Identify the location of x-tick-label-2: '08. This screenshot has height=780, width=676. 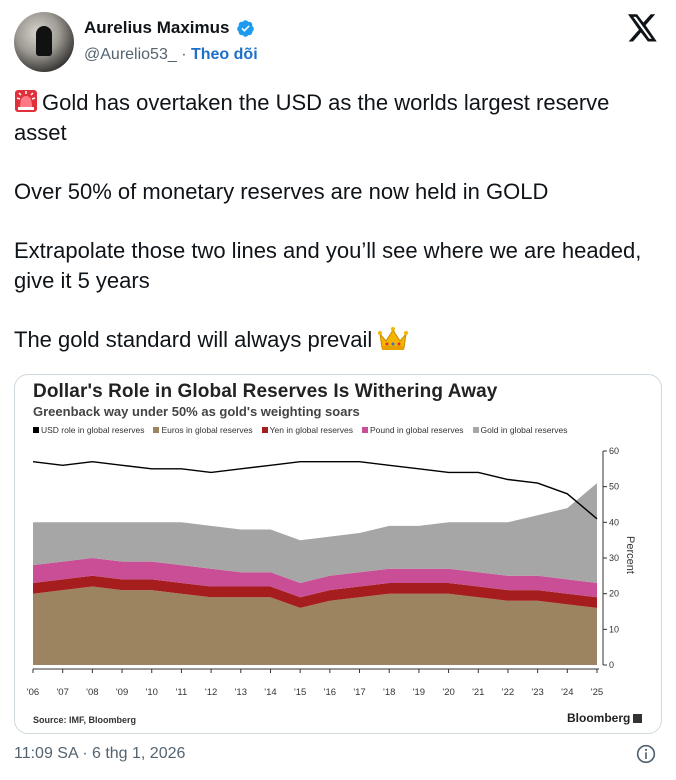
(92, 692).